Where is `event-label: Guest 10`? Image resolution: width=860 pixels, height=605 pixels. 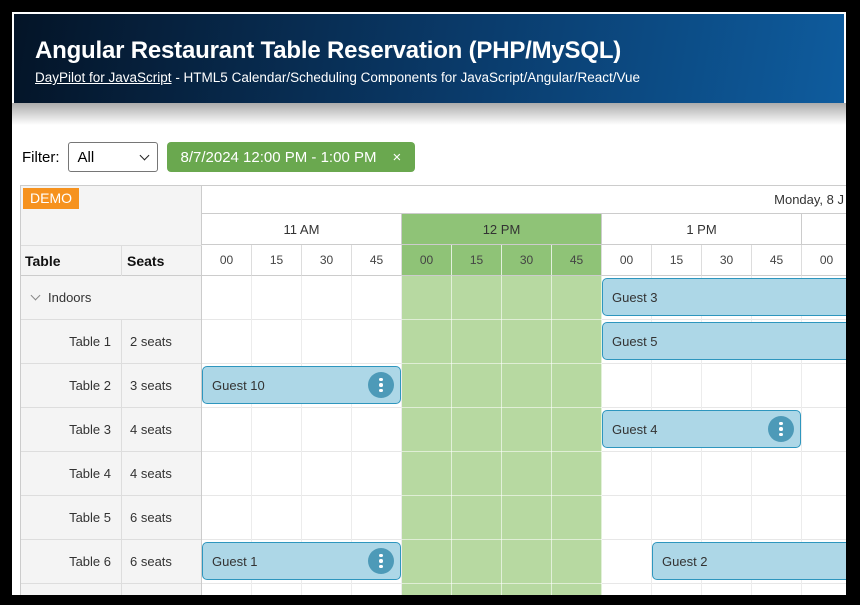 event-label: Guest 10 is located at coordinates (238, 385).